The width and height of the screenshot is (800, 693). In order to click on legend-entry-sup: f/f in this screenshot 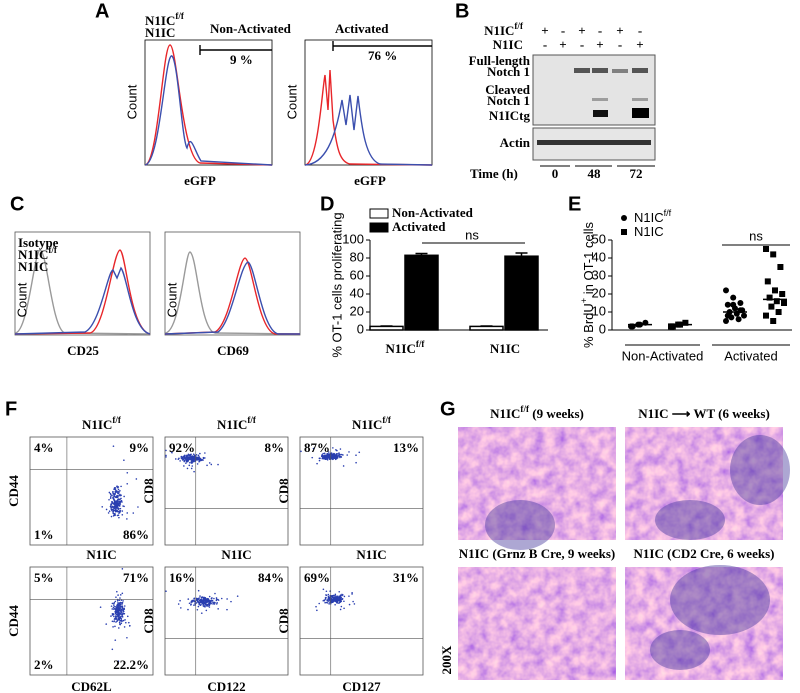, I will do `click(180, 16)`.